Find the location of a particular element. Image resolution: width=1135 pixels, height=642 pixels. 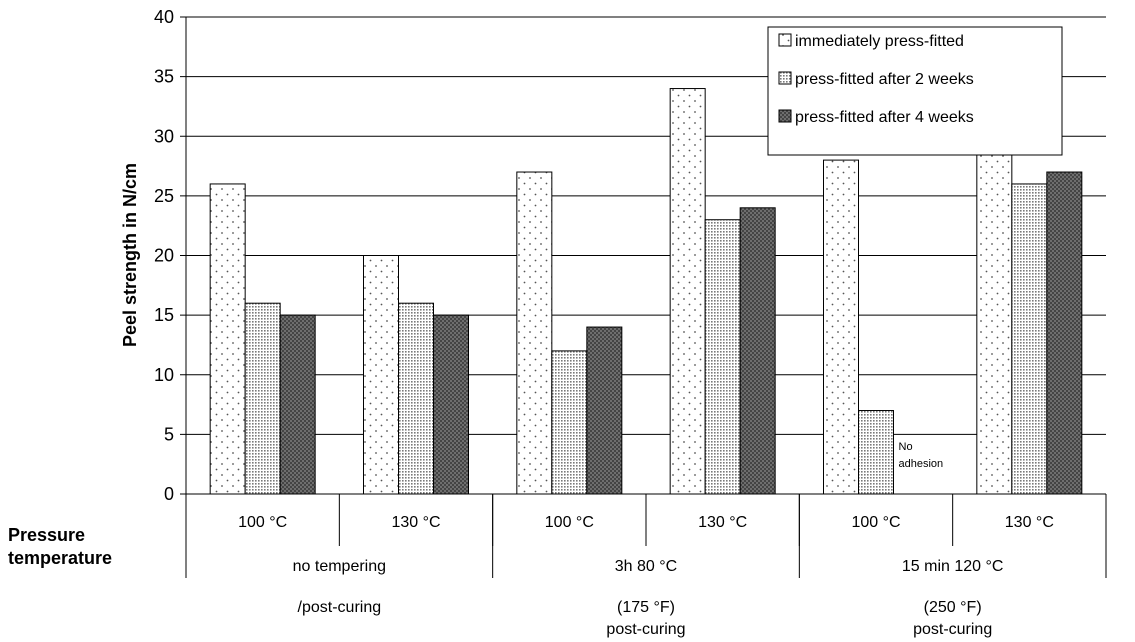

y-tick-label: 40 is located at coordinates (164, 17).